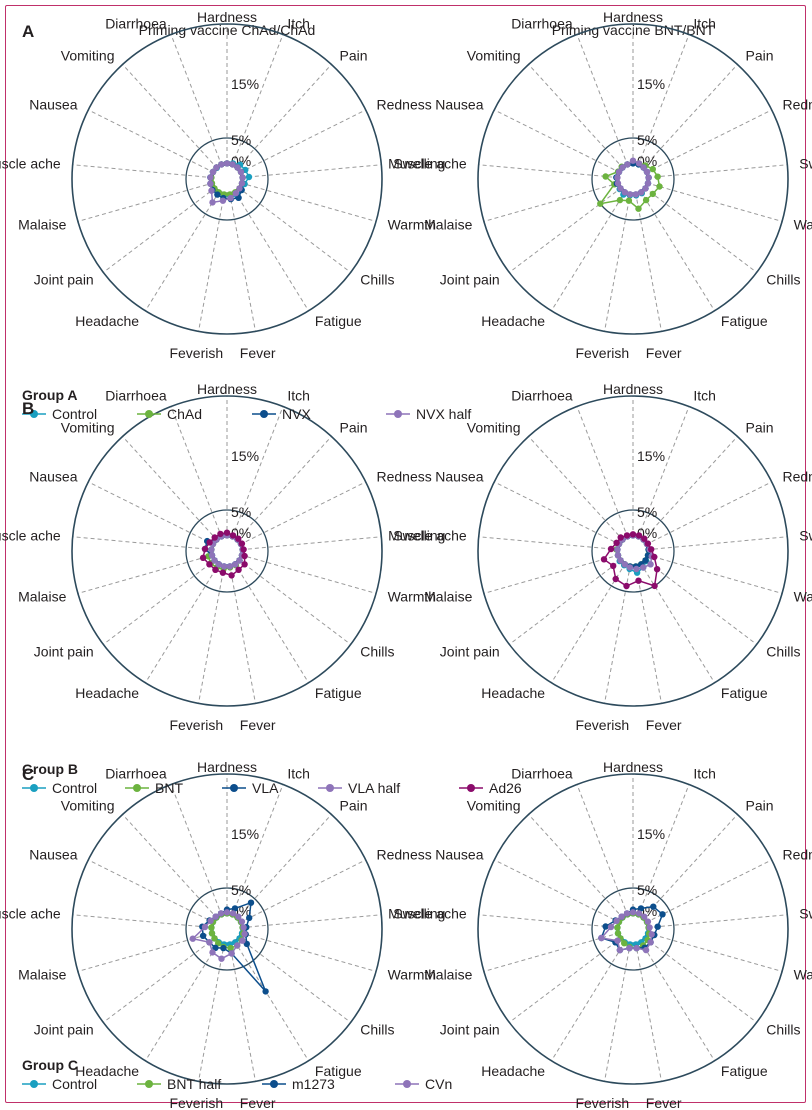  Describe the element at coordinates (28, 408) in the screenshot. I see `panel-letter: B` at that location.